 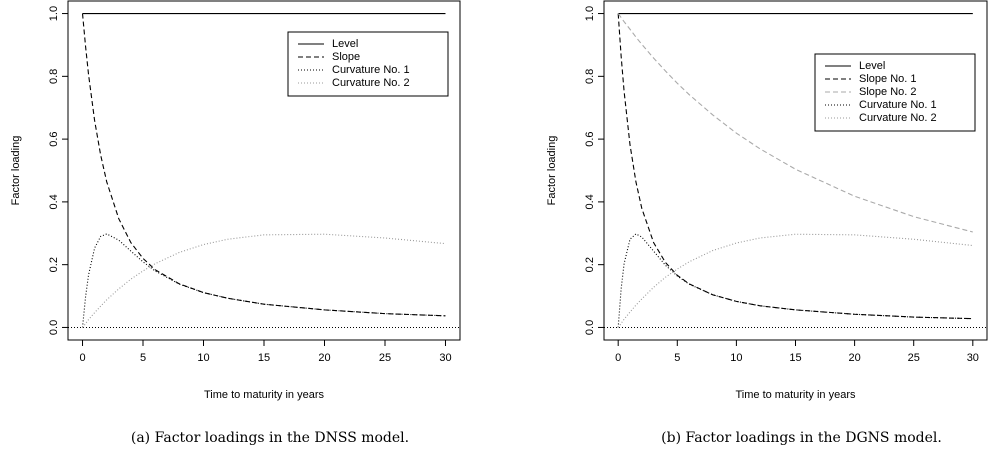 What do you see at coordinates (801, 438) in the screenshot?
I see `caption: (b) Factor loadings in the DGNS model.` at bounding box center [801, 438].